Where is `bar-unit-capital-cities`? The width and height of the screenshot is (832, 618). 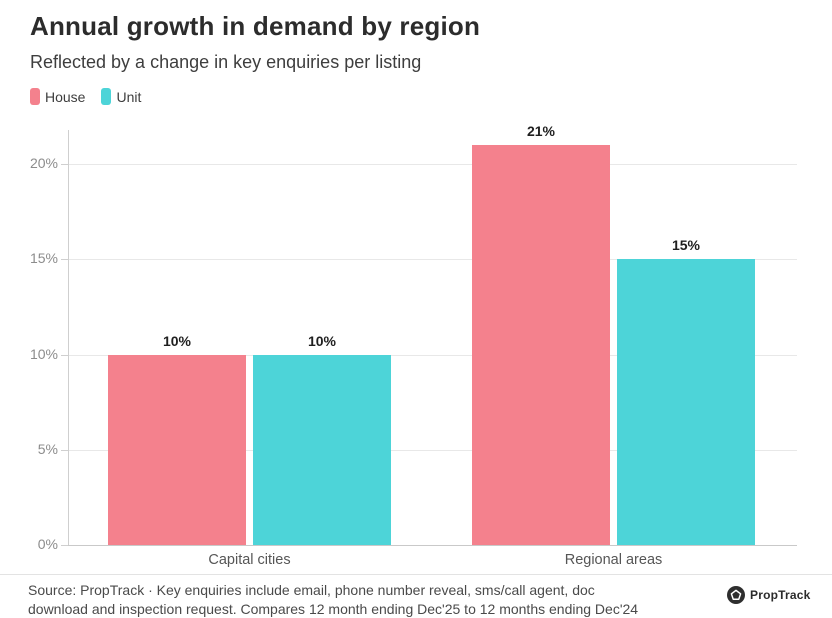 bar-unit-capital-cities is located at coordinates (322, 449).